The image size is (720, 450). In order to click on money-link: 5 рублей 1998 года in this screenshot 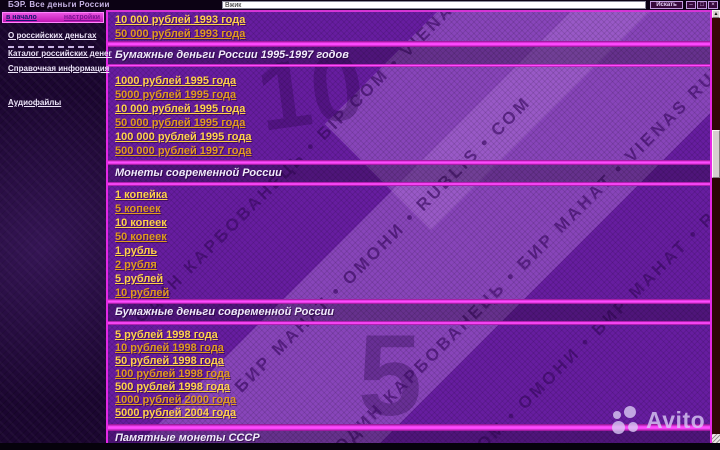, I will do `click(166, 335)`.